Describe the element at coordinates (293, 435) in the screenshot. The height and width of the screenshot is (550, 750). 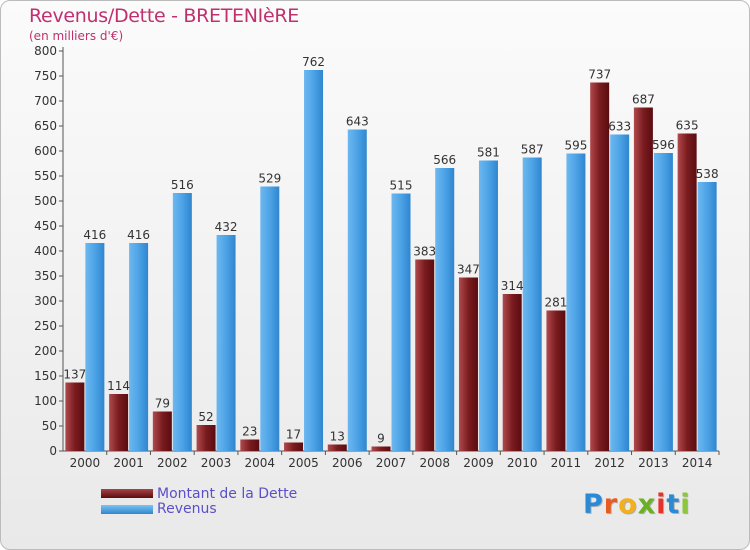
I see `value-label: 17` at that location.